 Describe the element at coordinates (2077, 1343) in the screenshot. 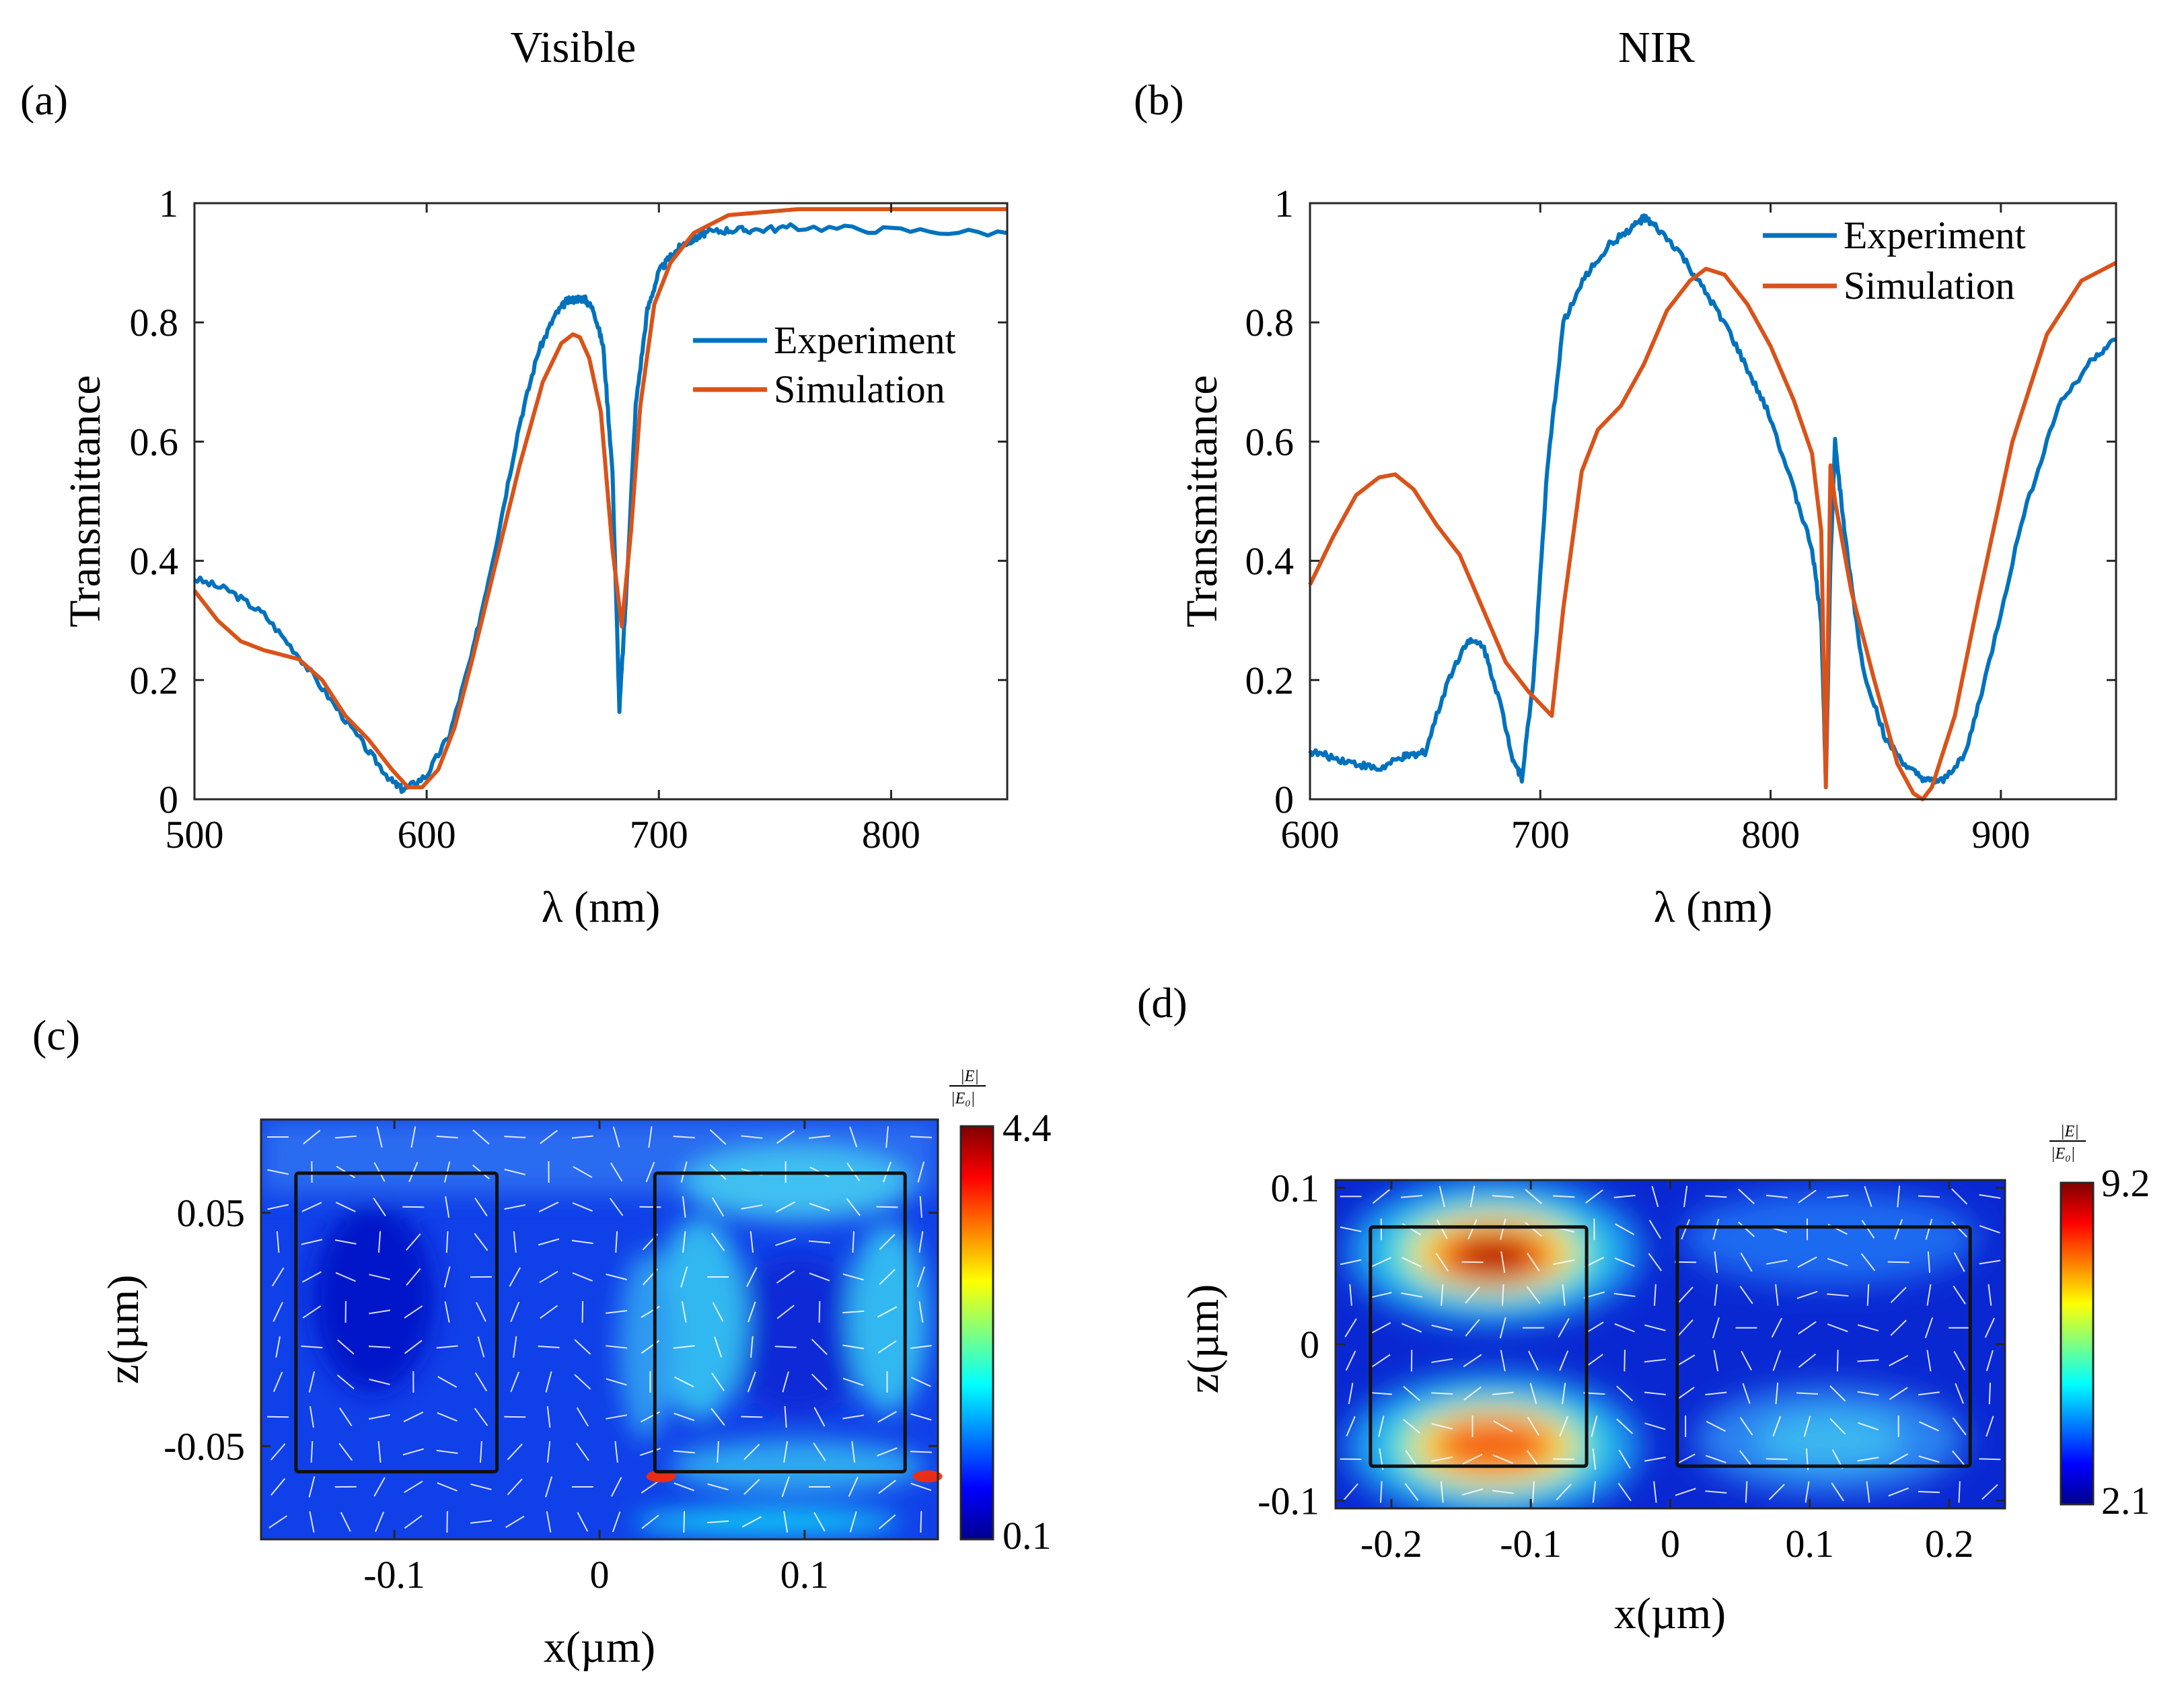

I see `colorbar-d` at that location.